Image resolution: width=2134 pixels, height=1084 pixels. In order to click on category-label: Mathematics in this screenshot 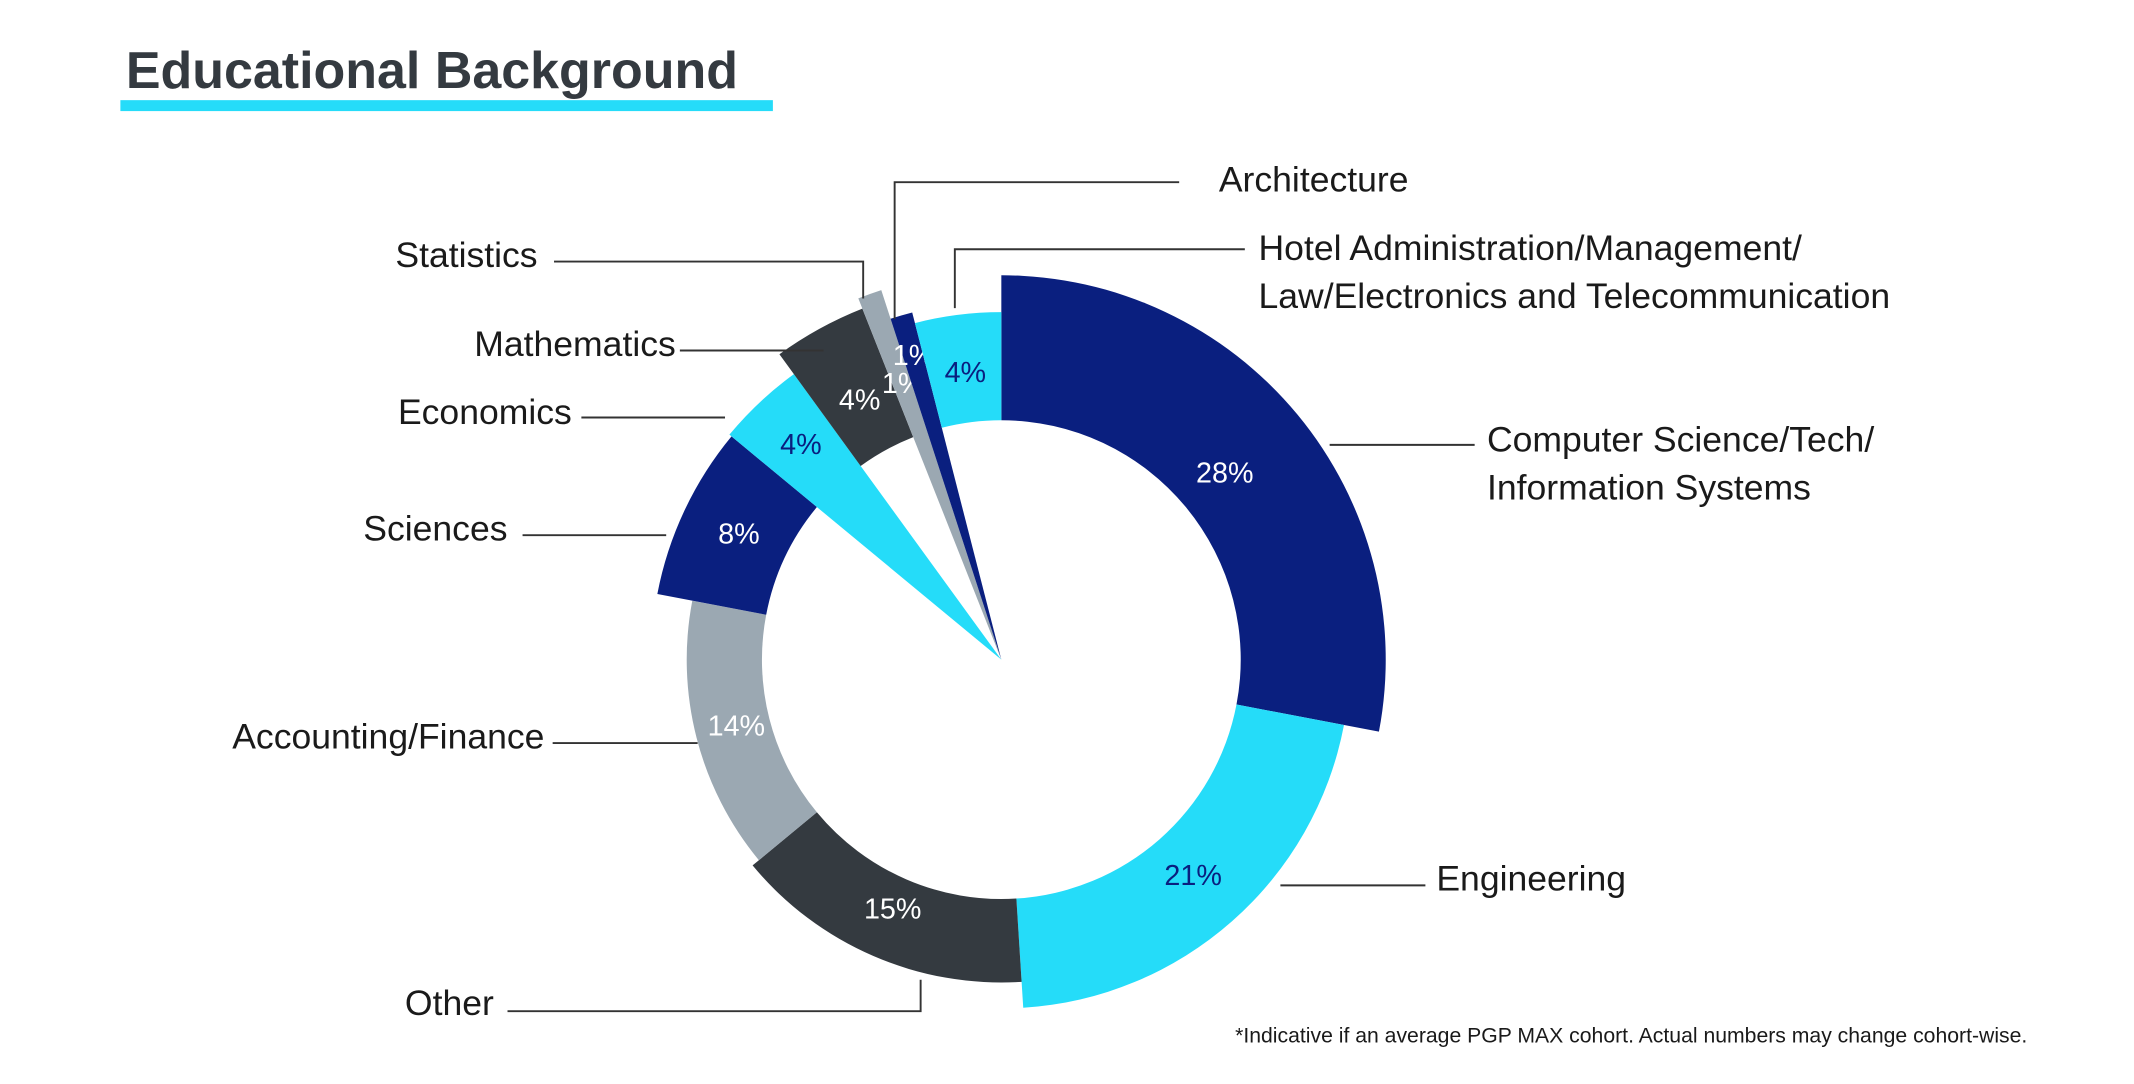, I will do `click(574, 344)`.